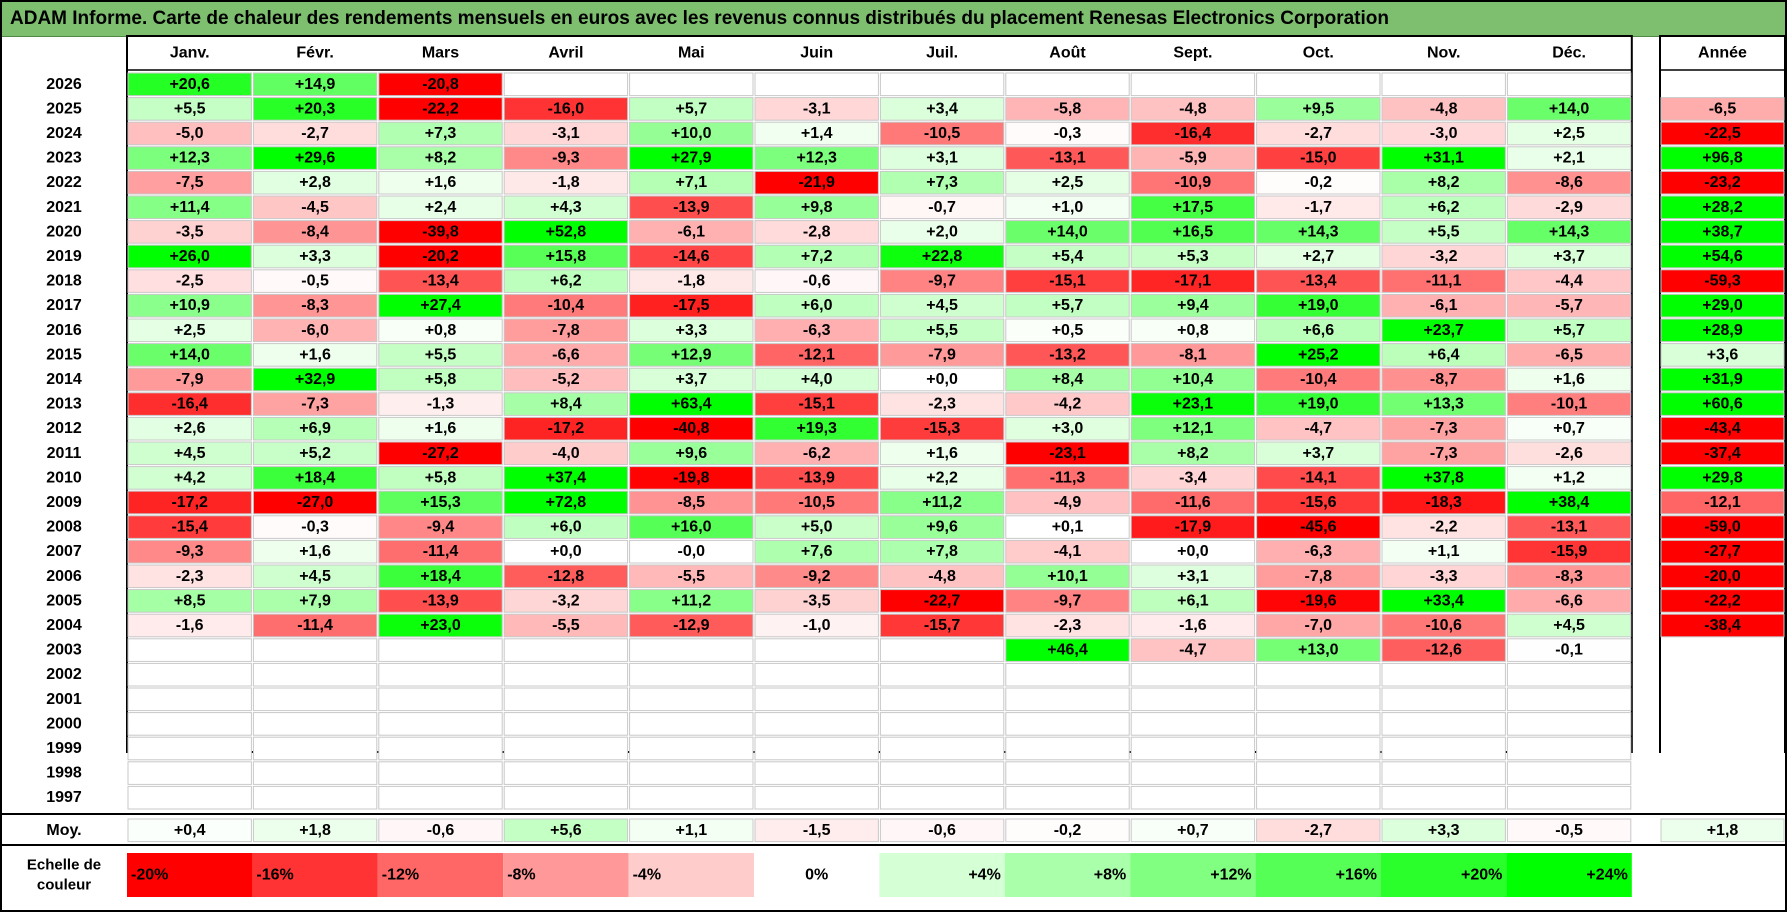 This screenshot has height=912, width=1787. I want to click on year-label: 1999, so click(64, 748).